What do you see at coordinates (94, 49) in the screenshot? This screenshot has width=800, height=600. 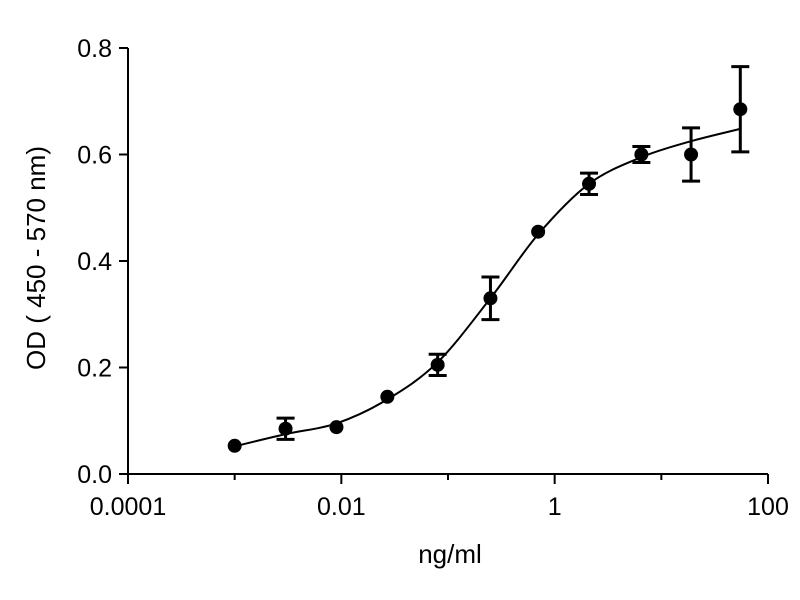 I see `y-tick-label: 0.8` at bounding box center [94, 49].